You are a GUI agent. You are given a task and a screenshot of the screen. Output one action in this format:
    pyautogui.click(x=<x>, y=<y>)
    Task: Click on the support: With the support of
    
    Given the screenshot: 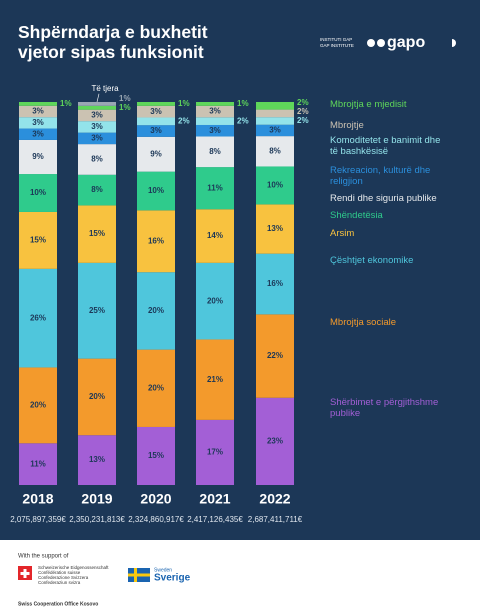 What is the action you would take?
    pyautogui.click(x=43, y=557)
    